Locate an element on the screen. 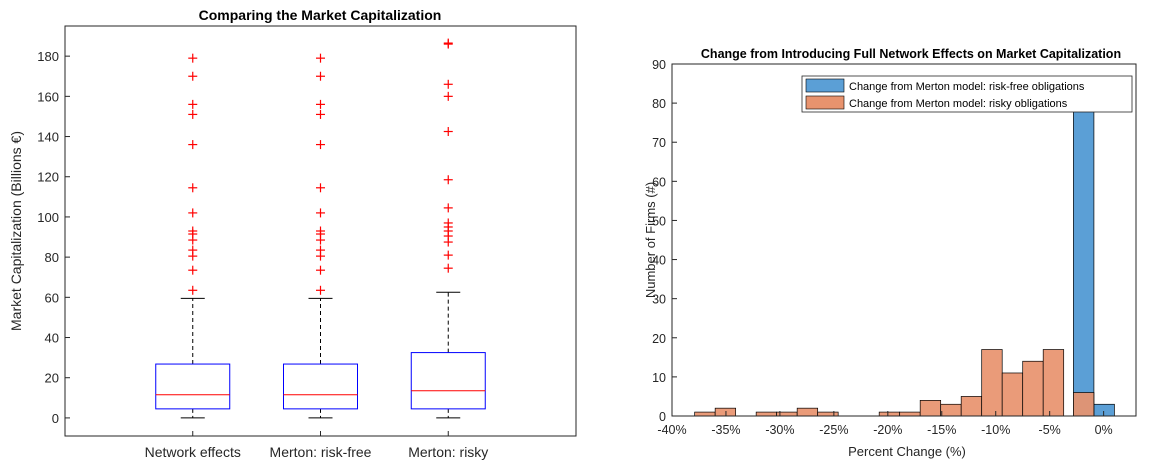 The height and width of the screenshot is (464, 1165). boxplot-y-tick-label: 40 is located at coordinates (52, 338).